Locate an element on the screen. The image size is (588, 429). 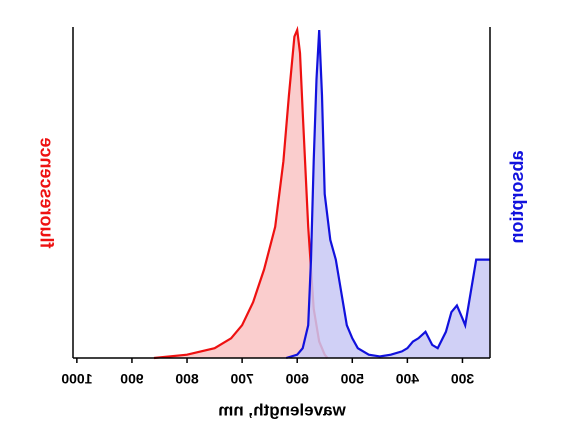
x-axis-title: wavelength, nm is located at coordinates (282, 409).